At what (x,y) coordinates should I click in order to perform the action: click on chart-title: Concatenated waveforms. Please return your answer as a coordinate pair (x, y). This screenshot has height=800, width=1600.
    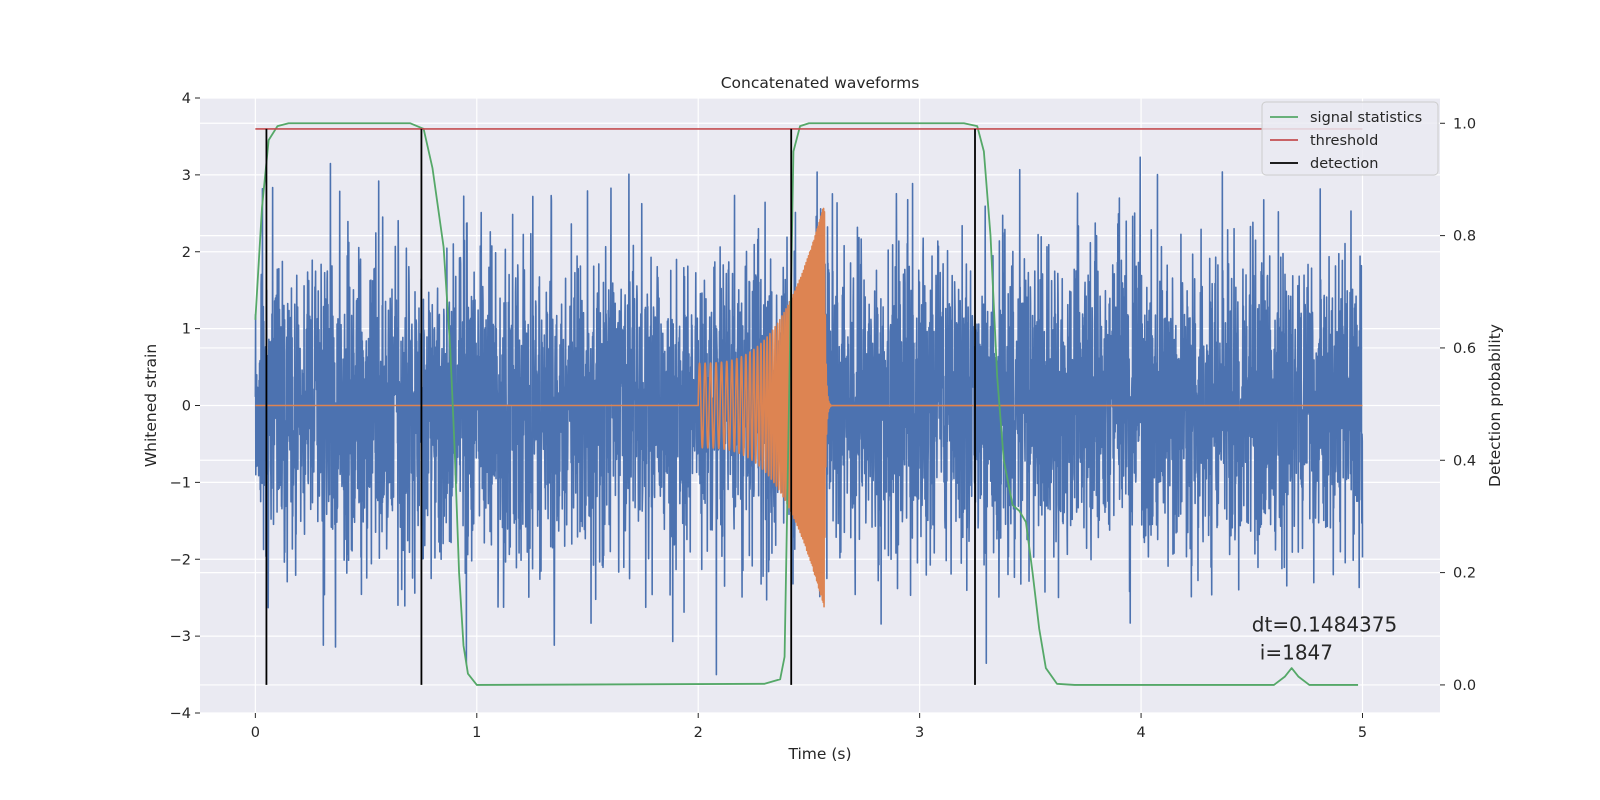
    Looking at the image, I should click on (820, 83).